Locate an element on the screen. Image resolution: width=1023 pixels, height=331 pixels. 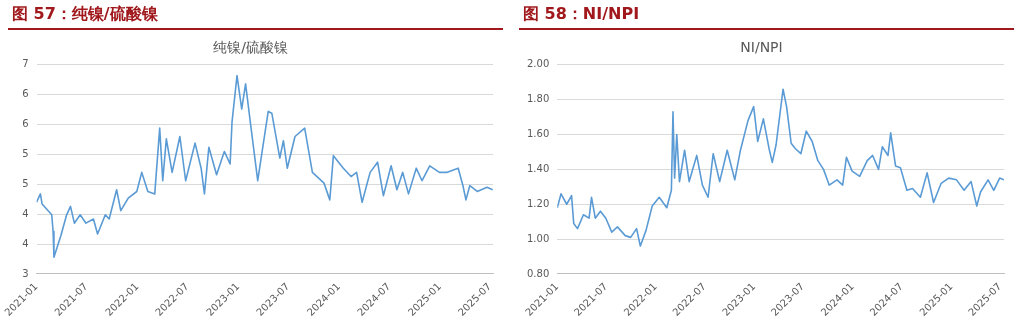
chart-subtitle: NI/NPI is located at coordinates (761, 47).